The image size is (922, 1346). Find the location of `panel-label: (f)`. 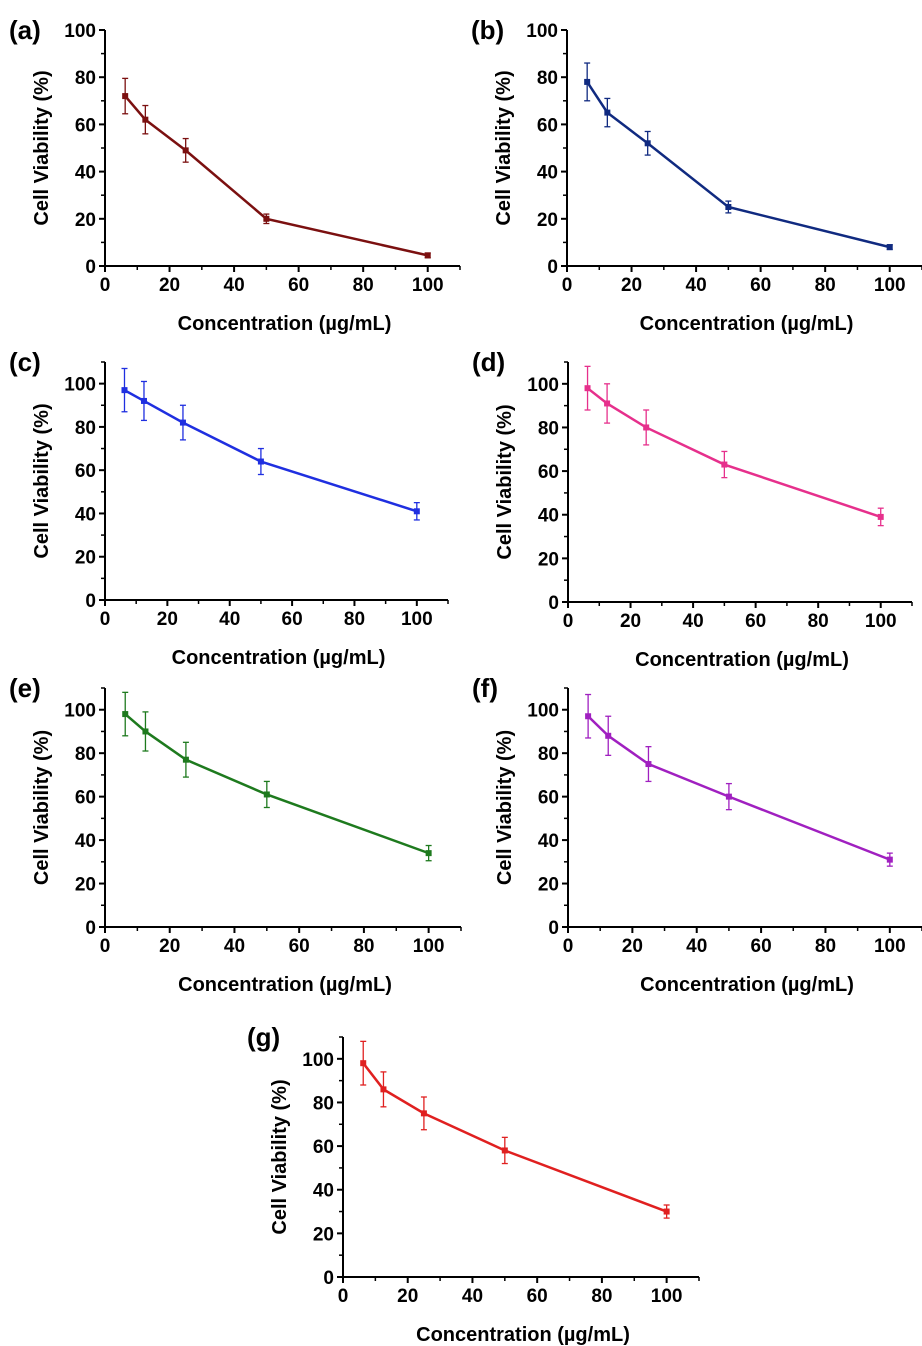

panel-label: (f) is located at coordinates (485, 688).